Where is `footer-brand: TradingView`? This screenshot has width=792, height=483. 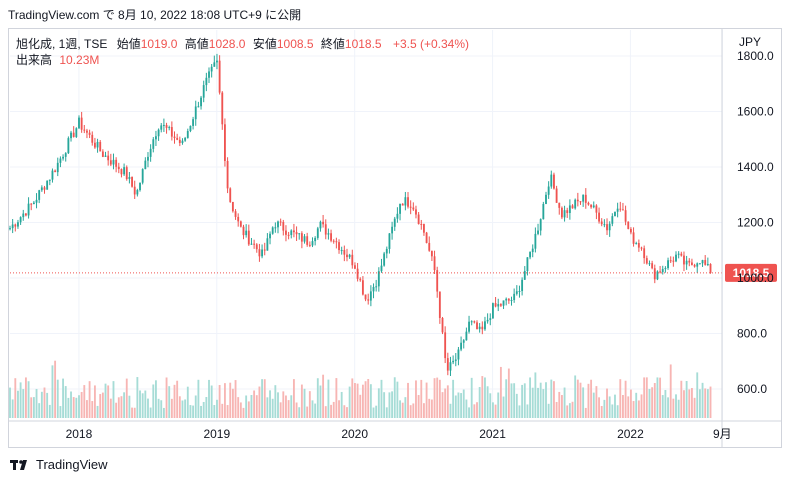 footer-brand: TradingView is located at coordinates (59, 464).